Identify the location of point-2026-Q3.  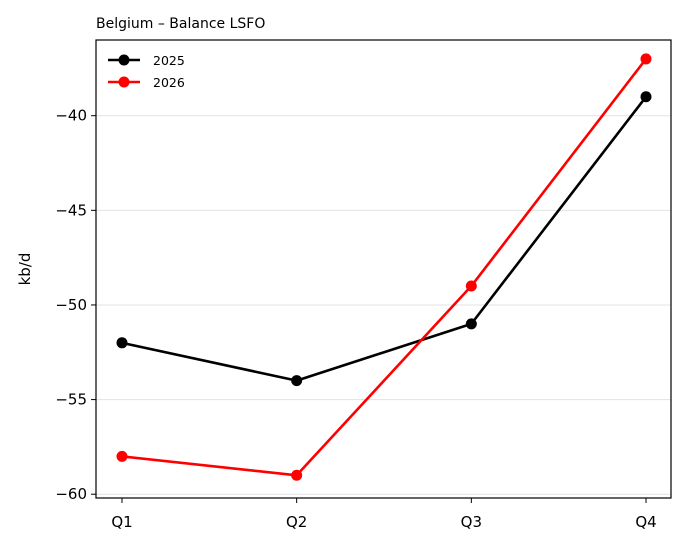
(471, 286).